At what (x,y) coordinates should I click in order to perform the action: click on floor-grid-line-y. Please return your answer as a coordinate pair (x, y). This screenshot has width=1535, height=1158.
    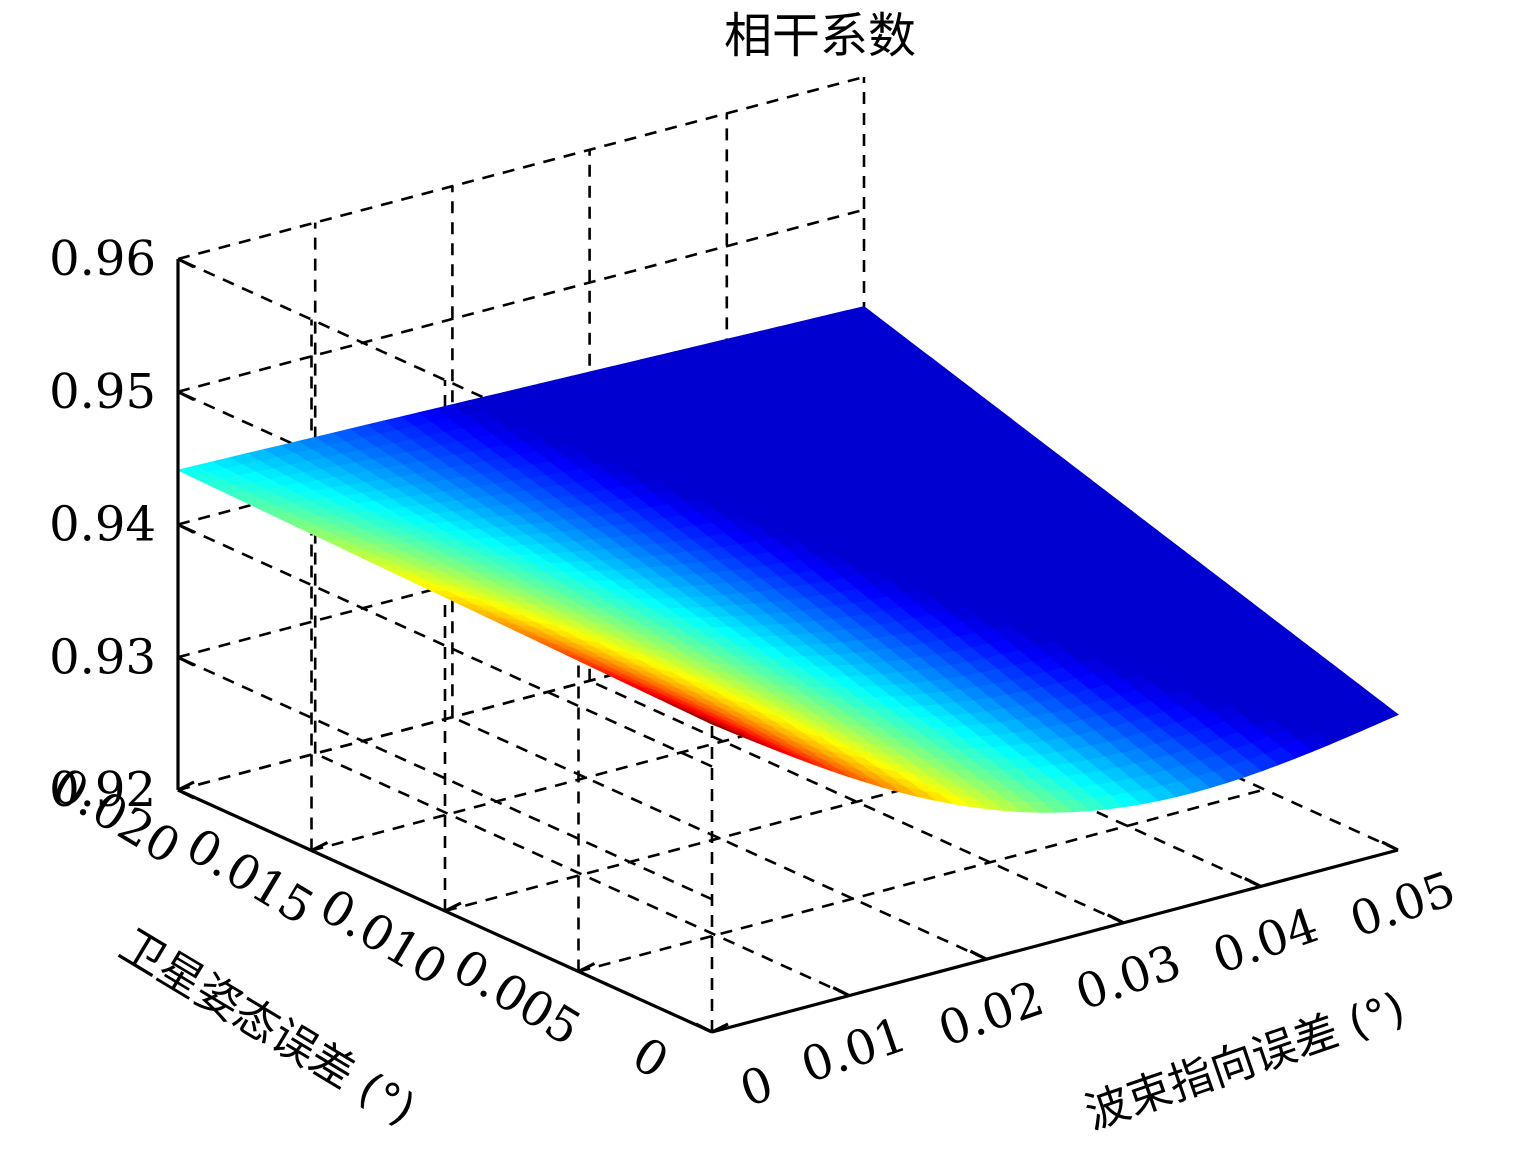
    Looking at the image, I should click on (921, 880).